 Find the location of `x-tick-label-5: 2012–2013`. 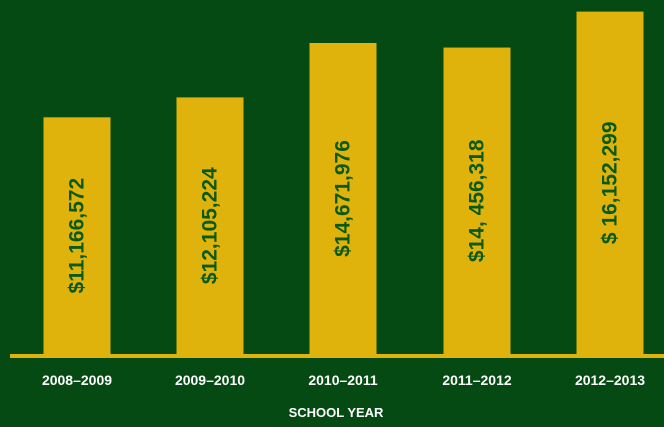

x-tick-label-5: 2012–2013 is located at coordinates (610, 380).